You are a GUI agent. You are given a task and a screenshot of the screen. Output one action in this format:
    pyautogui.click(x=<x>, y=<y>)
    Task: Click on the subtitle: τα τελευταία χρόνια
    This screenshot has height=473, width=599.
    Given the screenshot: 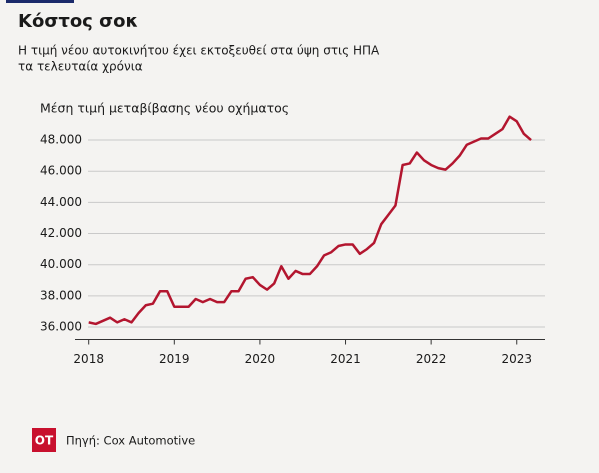 What is the action you would take?
    pyautogui.click(x=80, y=67)
    